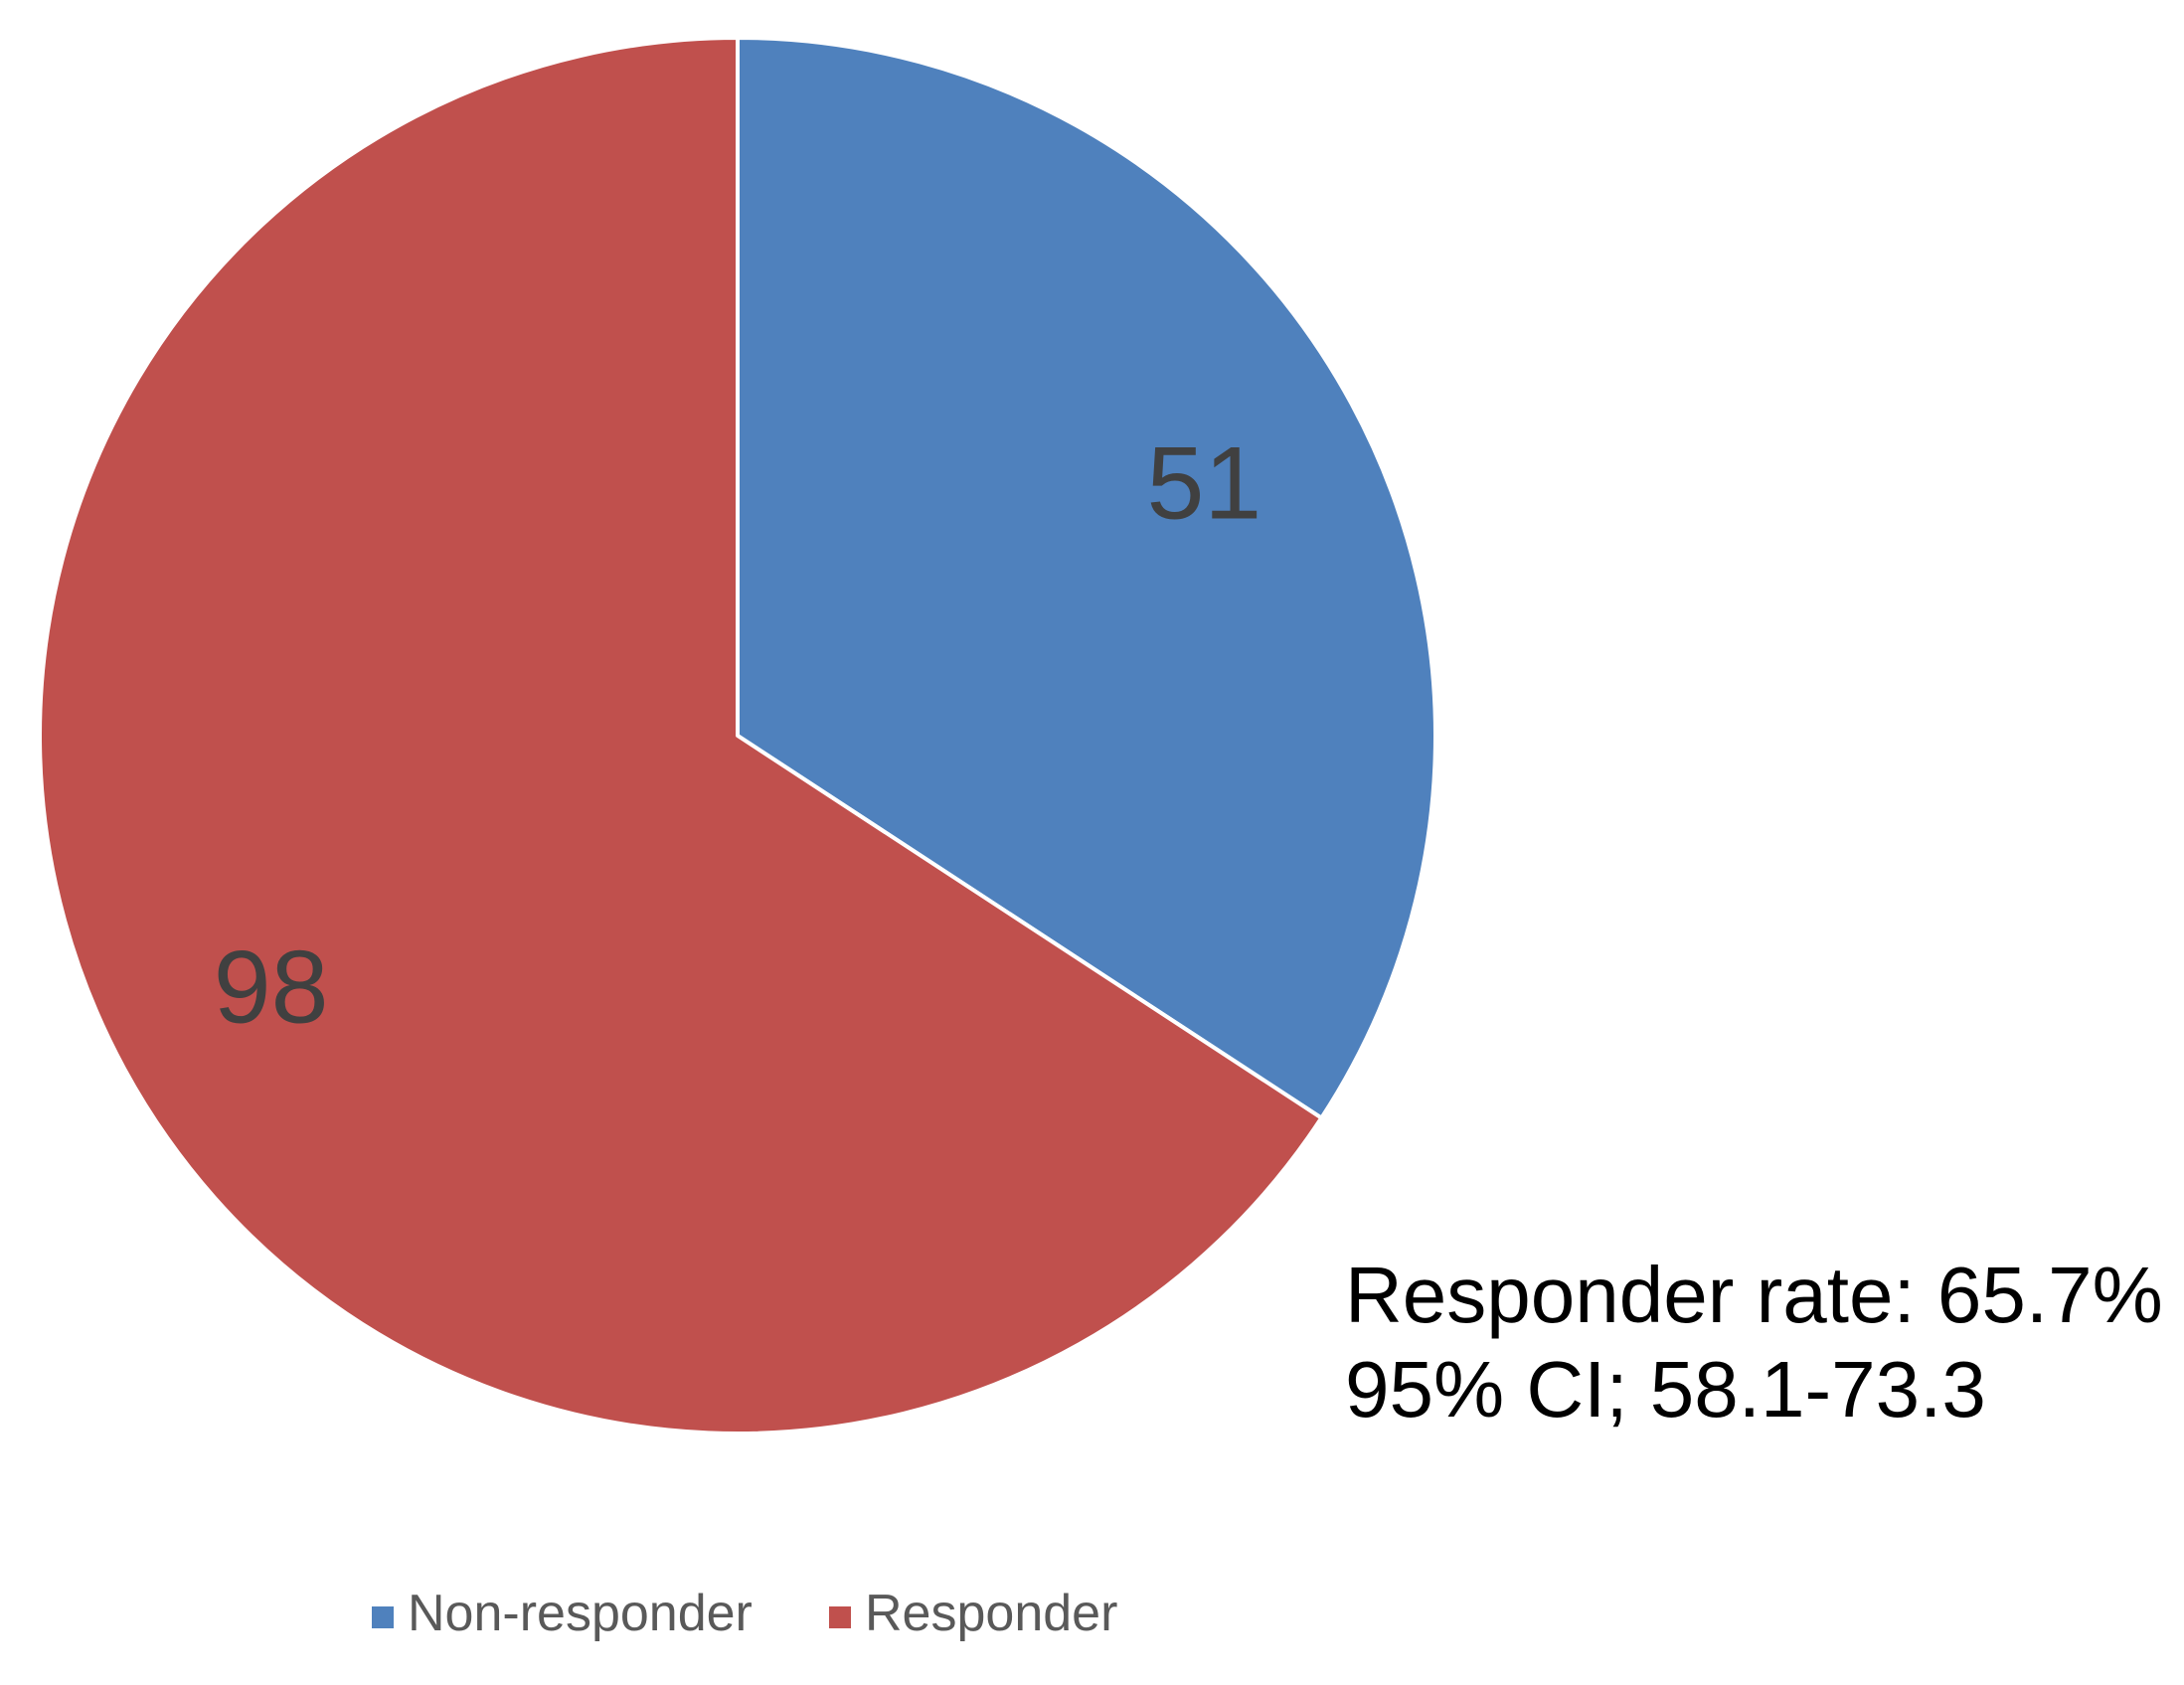 This screenshot has width=2184, height=1685. I want to click on data-label-non-responder: 51, so click(1204, 483).